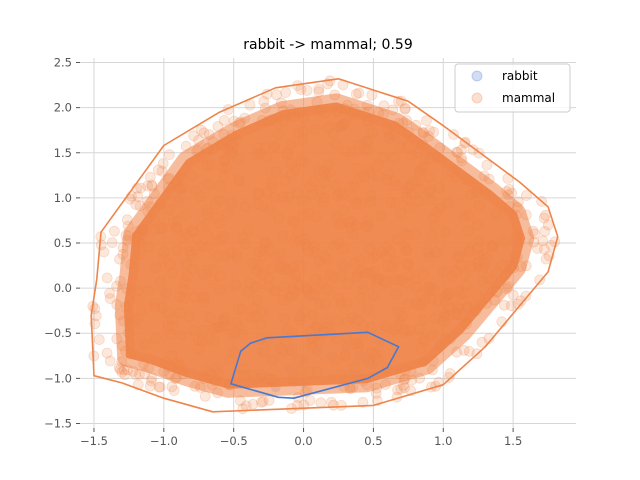 The image size is (640, 480). What do you see at coordinates (63, 108) in the screenshot?
I see `y-tick-label: 2.0` at bounding box center [63, 108].